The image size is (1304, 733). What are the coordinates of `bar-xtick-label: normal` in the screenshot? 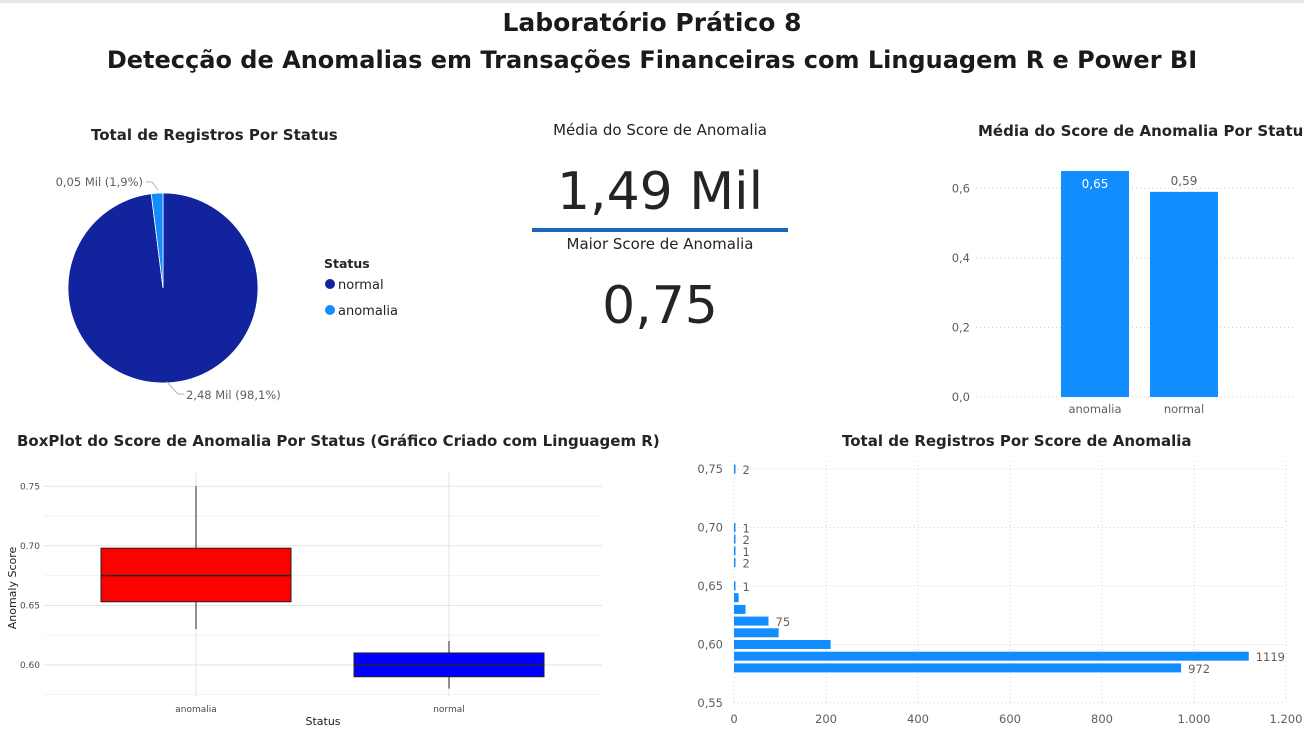 It's located at (1184, 409).